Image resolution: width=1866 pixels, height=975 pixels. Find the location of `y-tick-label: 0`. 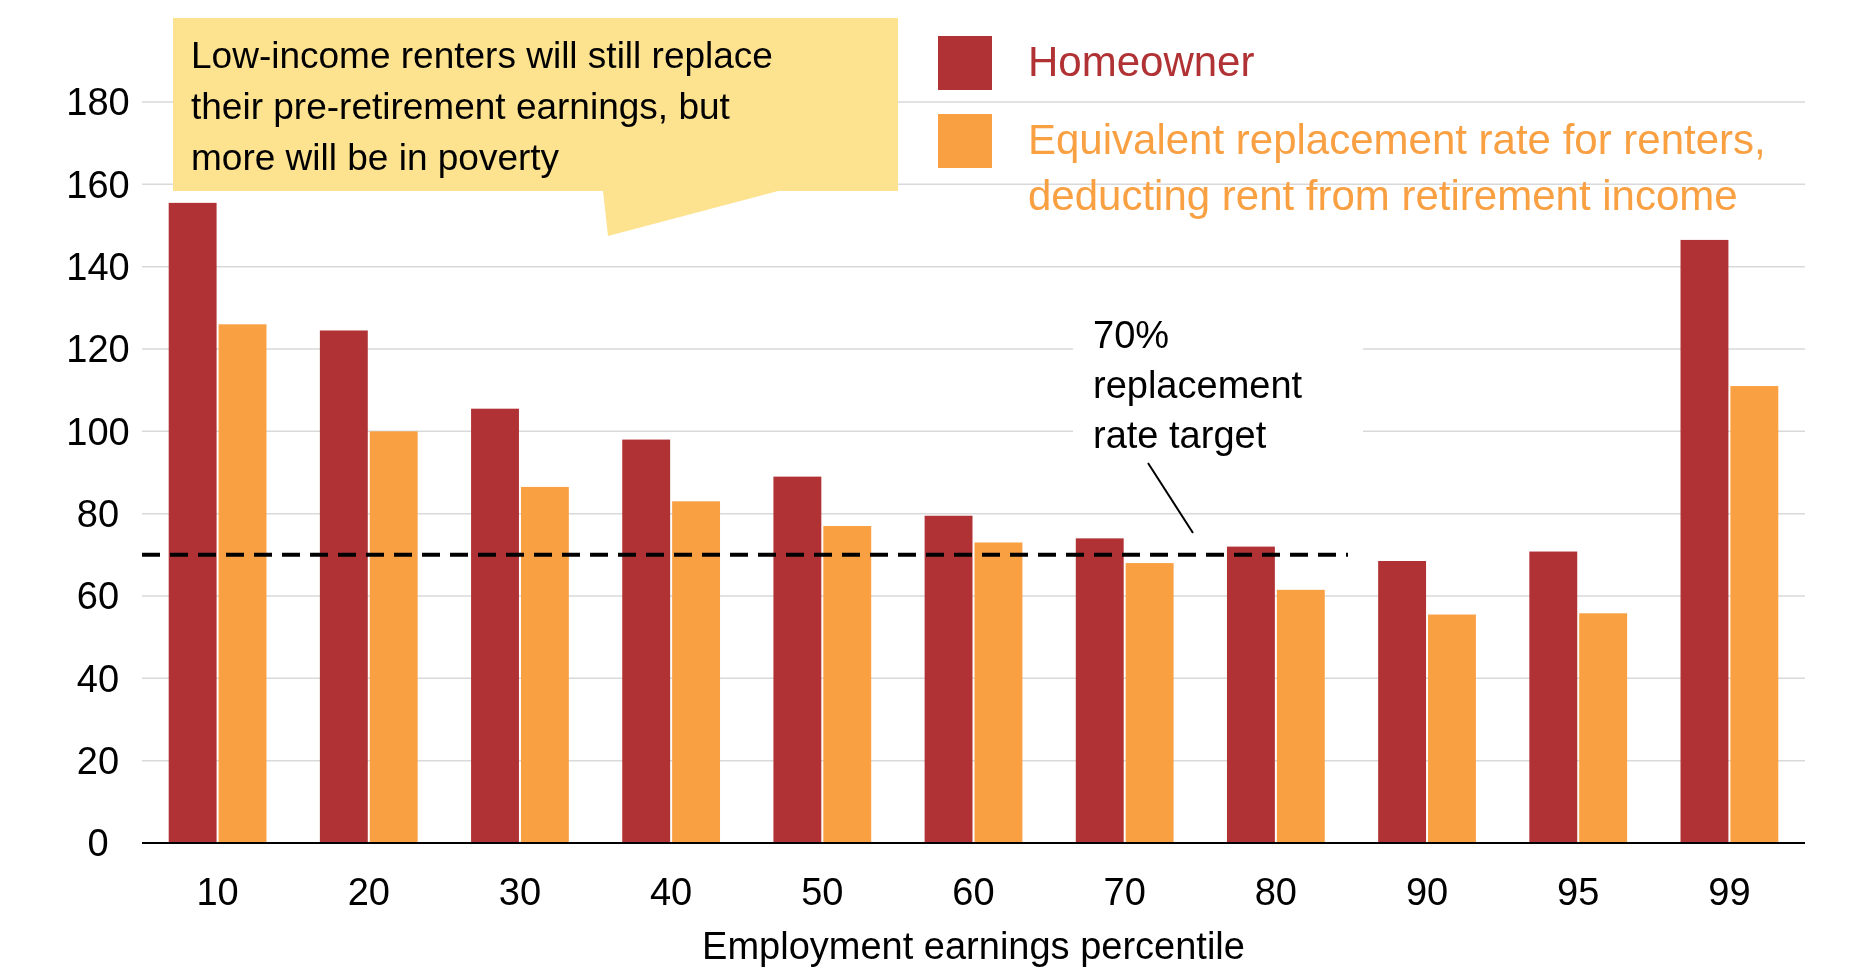

y-tick-label: 0 is located at coordinates (98, 843).